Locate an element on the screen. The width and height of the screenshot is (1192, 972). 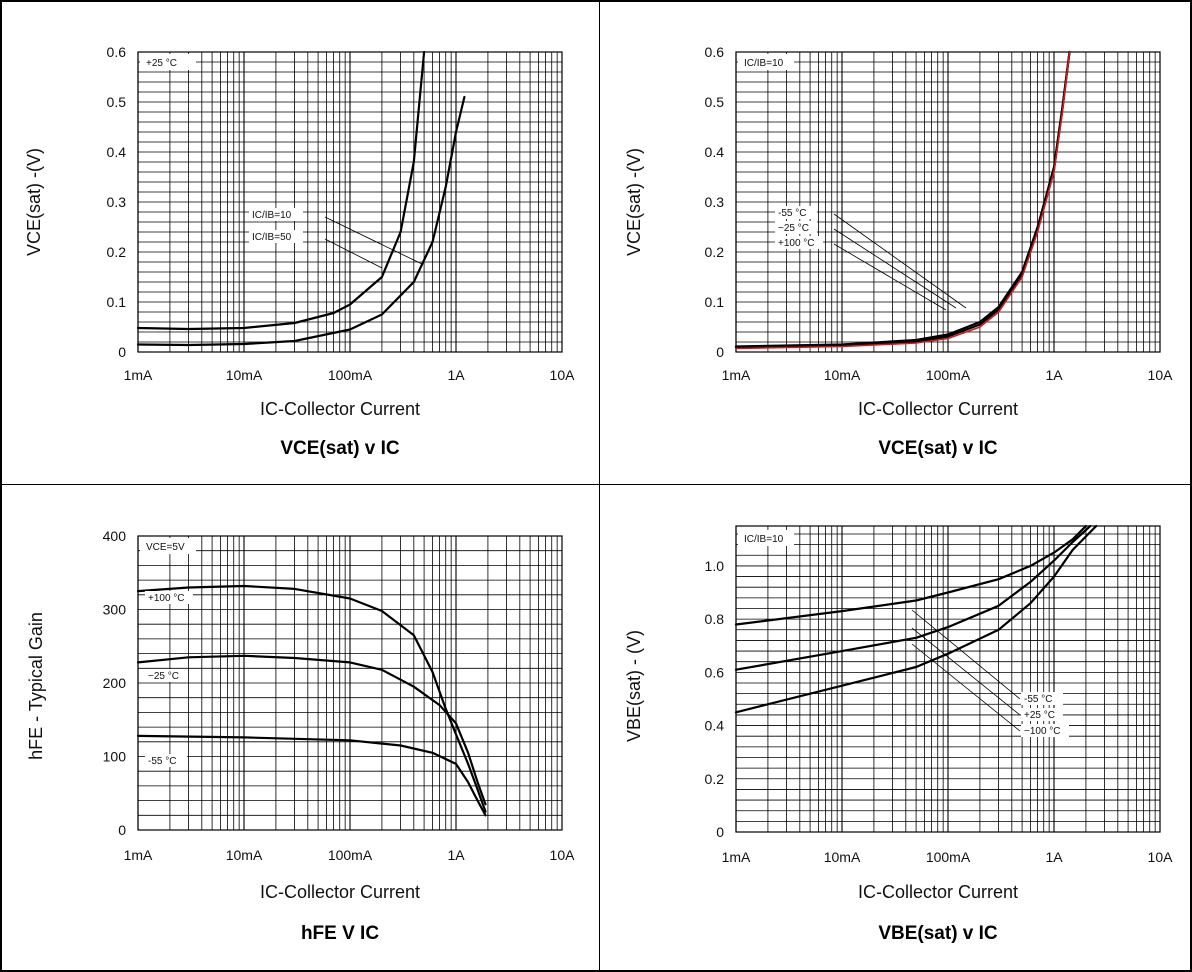
series-line-25-c is located at coordinates (311, 730).